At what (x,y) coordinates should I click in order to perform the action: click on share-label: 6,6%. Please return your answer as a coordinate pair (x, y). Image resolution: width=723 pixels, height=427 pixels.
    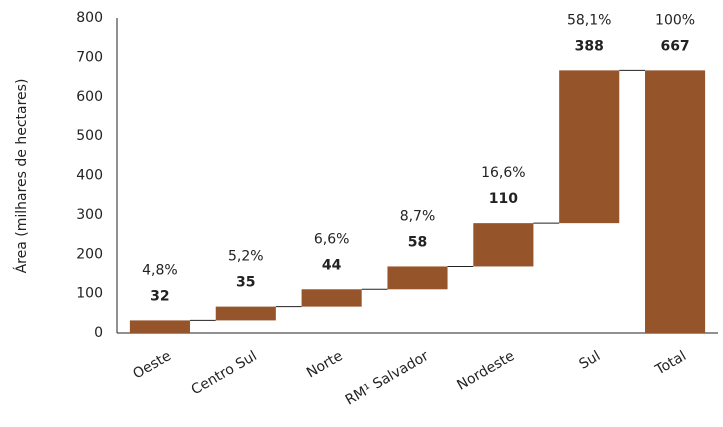
    Looking at the image, I should click on (332, 239).